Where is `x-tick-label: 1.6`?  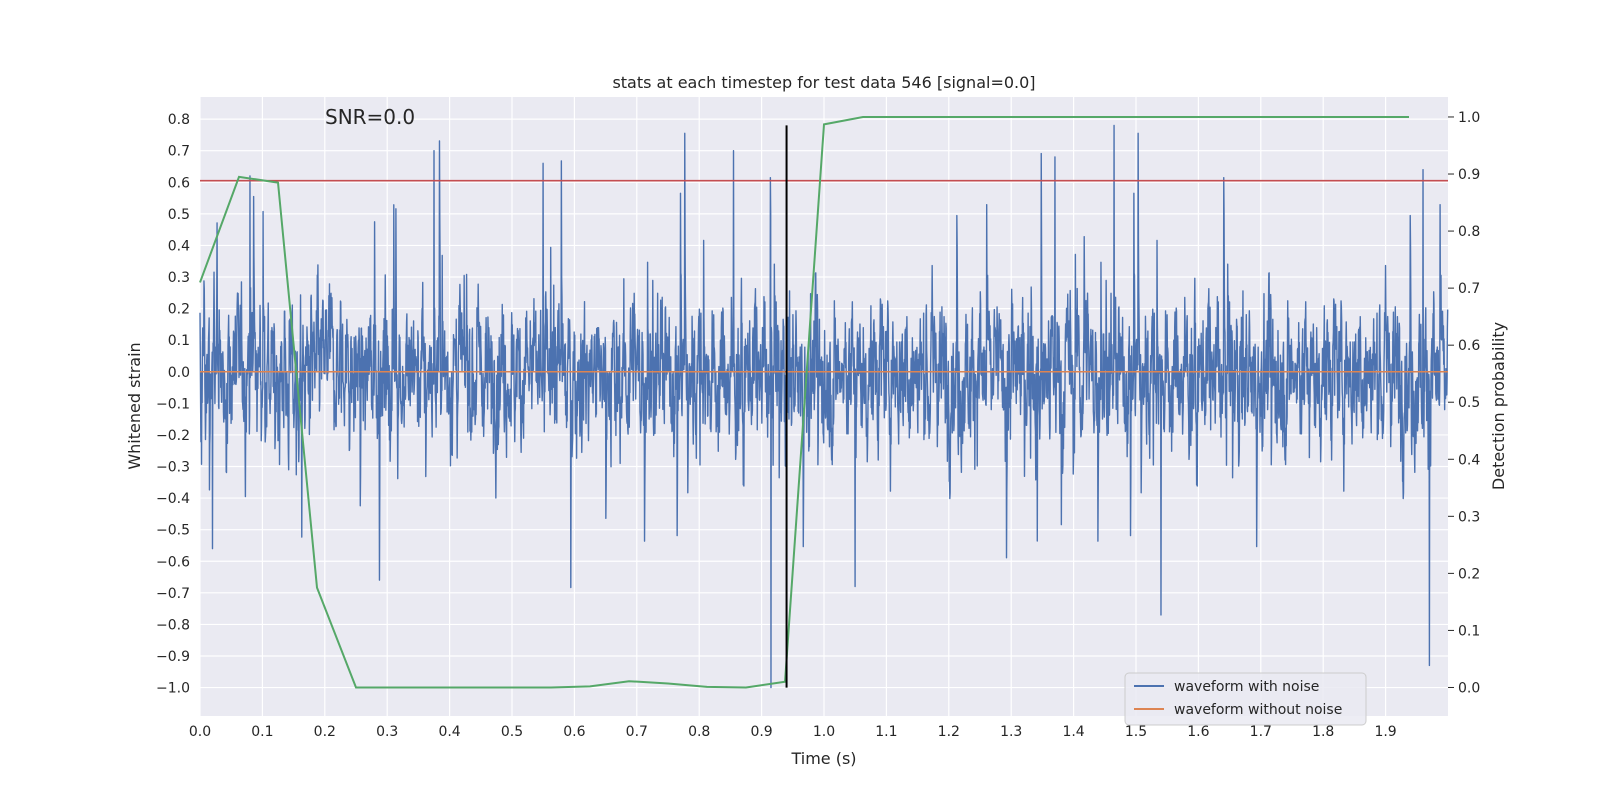 x-tick-label: 1.6 is located at coordinates (1198, 732).